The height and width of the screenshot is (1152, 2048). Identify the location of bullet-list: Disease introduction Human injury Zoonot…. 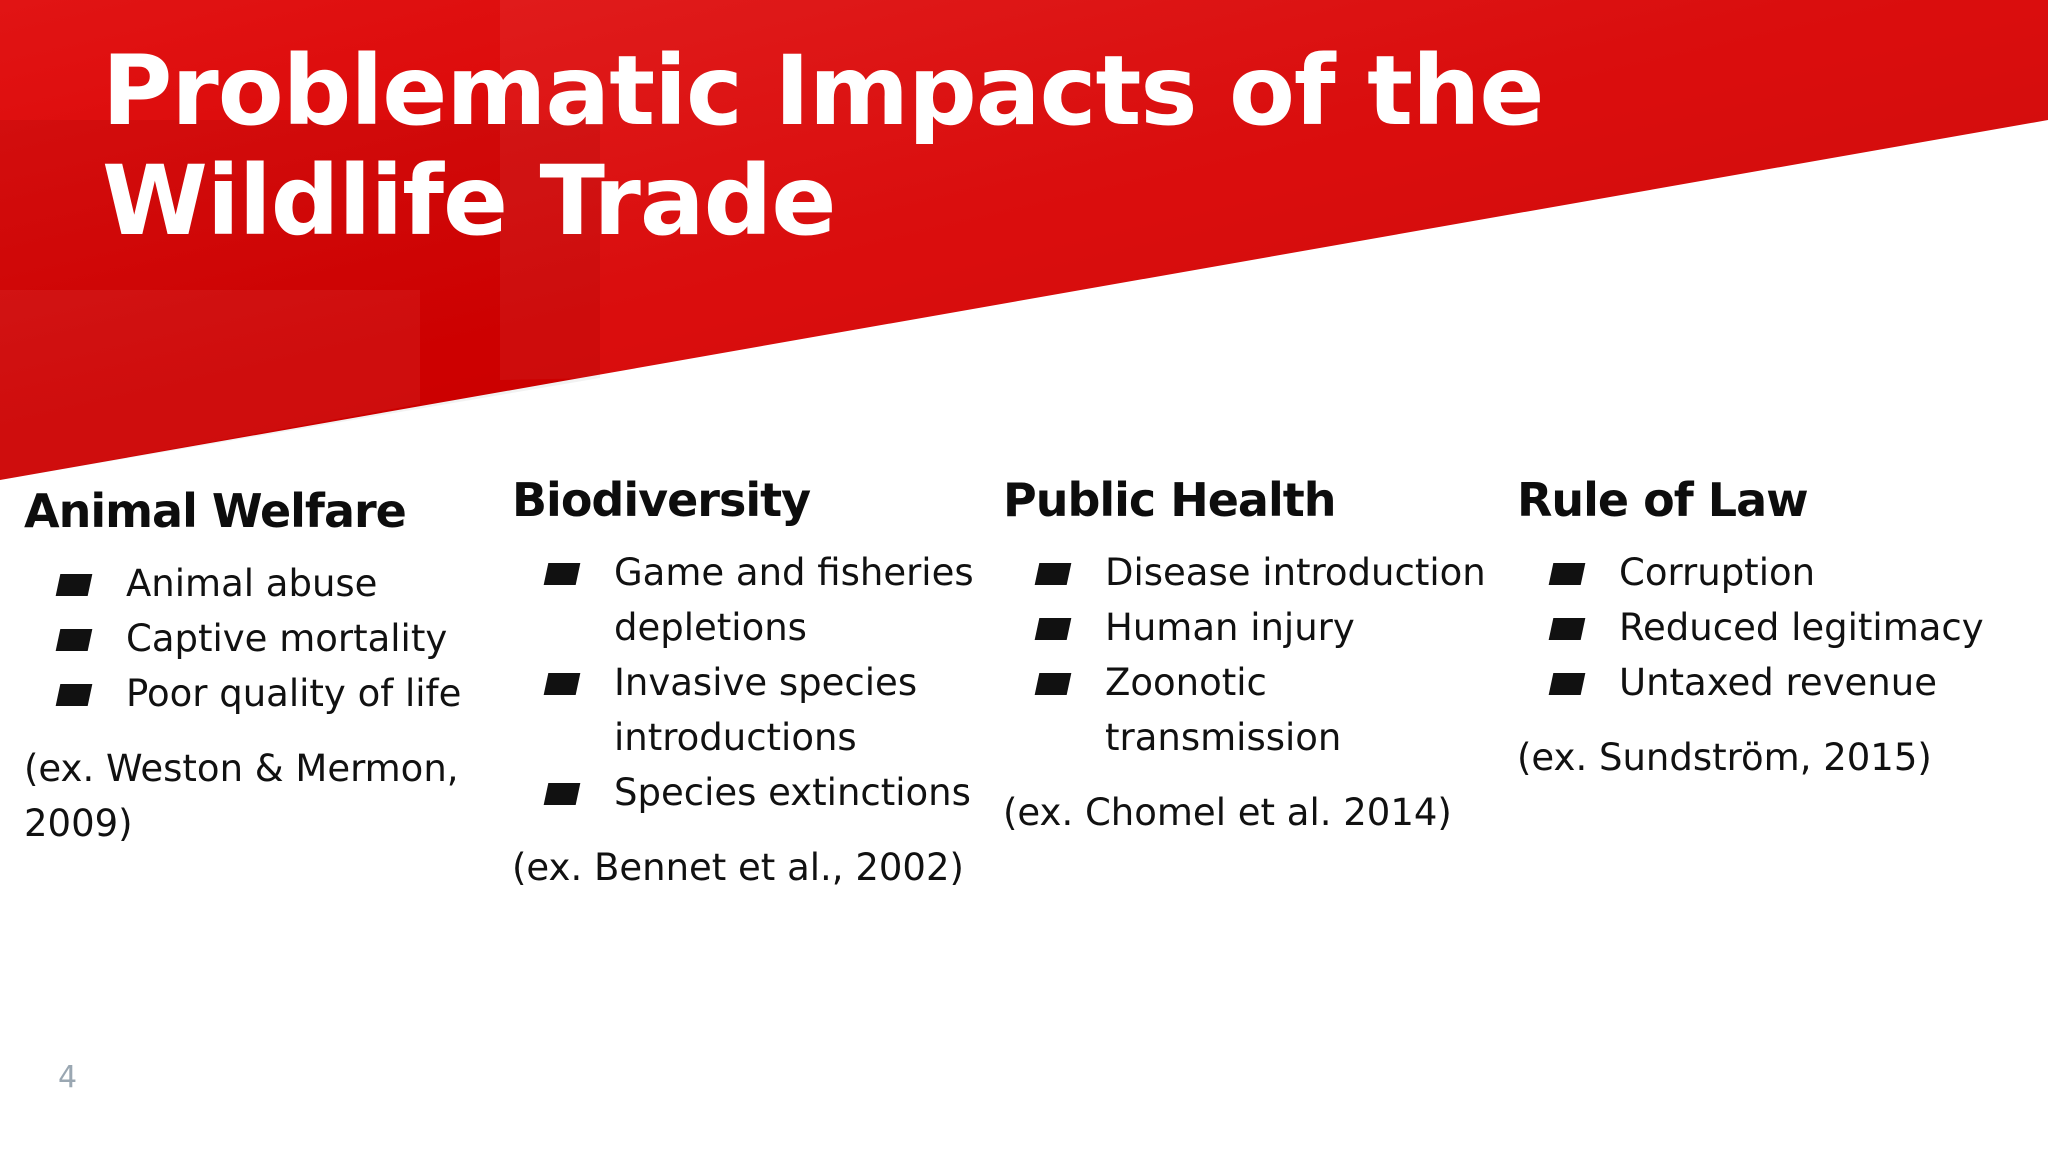
(1248, 655).